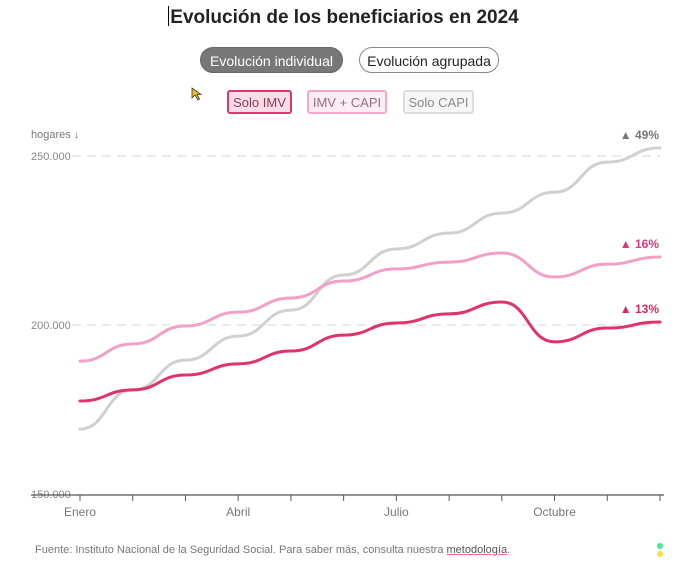 This screenshot has width=687, height=566. What do you see at coordinates (238, 512) in the screenshot?
I see `x-tick-label: Abril` at bounding box center [238, 512].